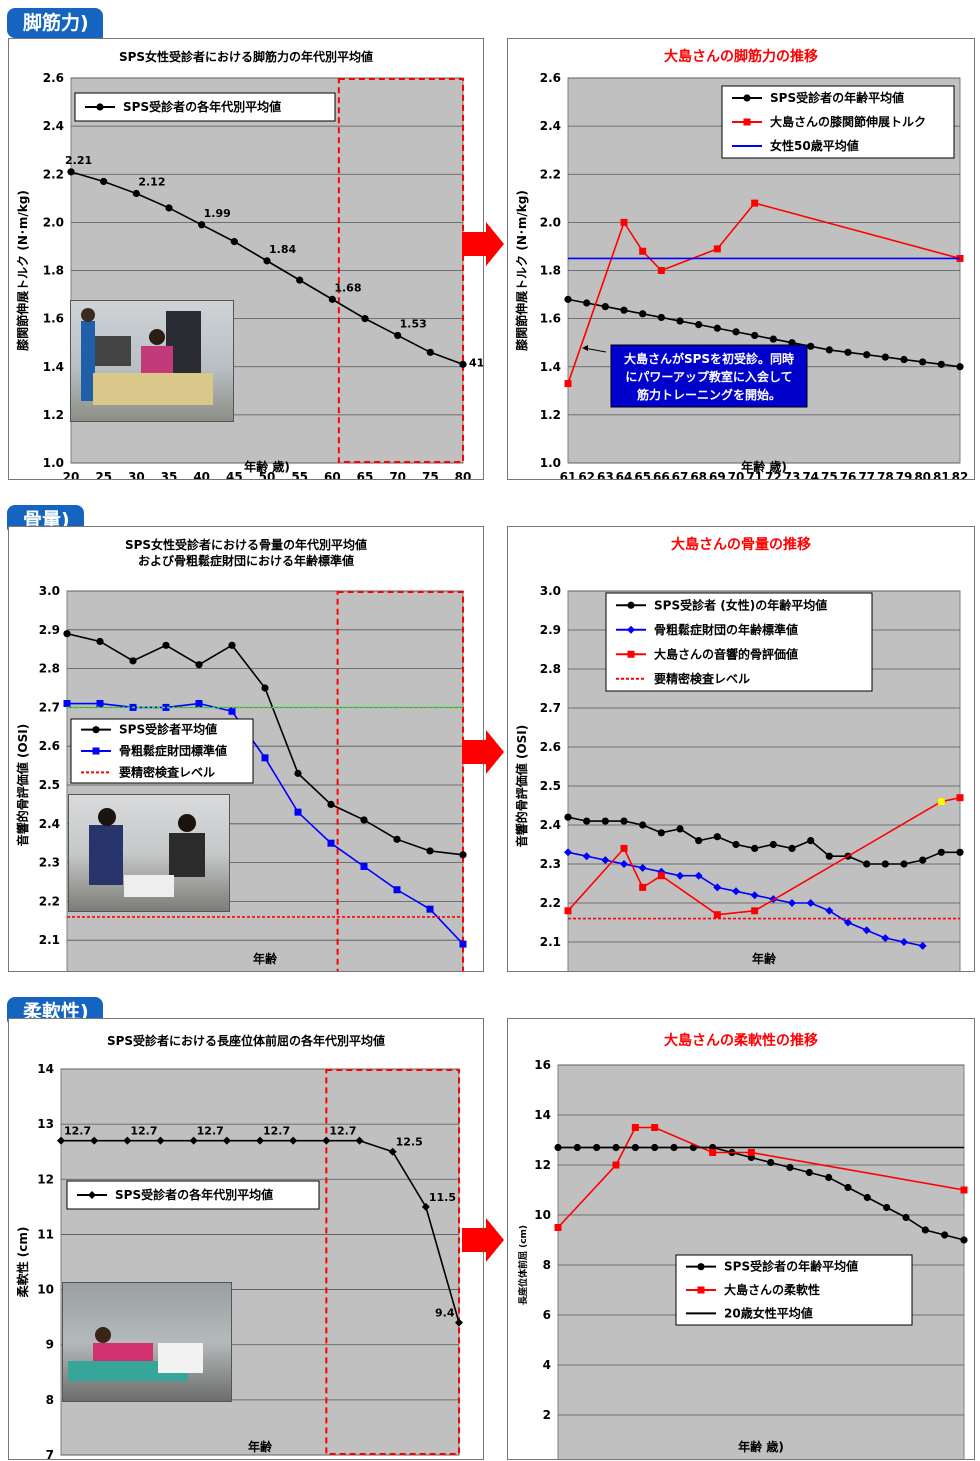 The width and height of the screenshot is (980, 1461). Describe the element at coordinates (550, 367) in the screenshot. I see `y-tick-label: 1.4` at that location.